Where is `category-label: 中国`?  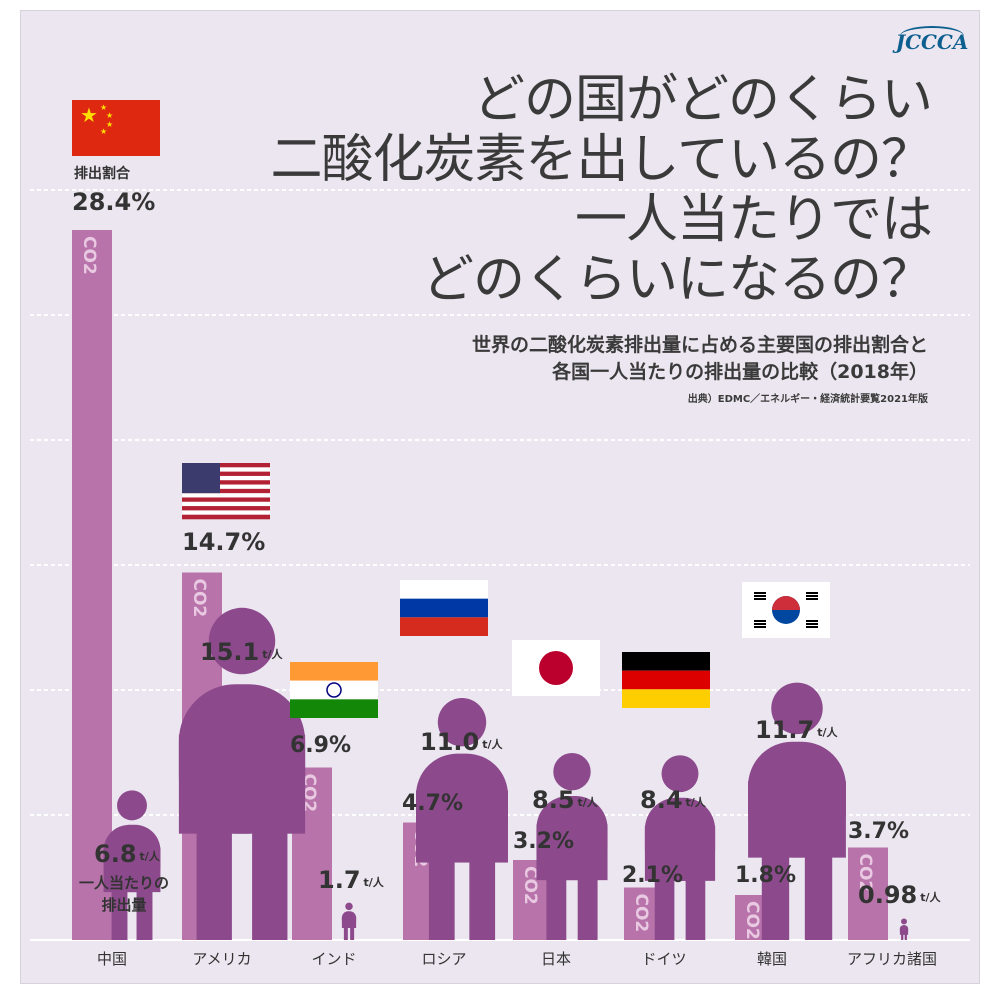 category-label: 中国 is located at coordinates (112, 959).